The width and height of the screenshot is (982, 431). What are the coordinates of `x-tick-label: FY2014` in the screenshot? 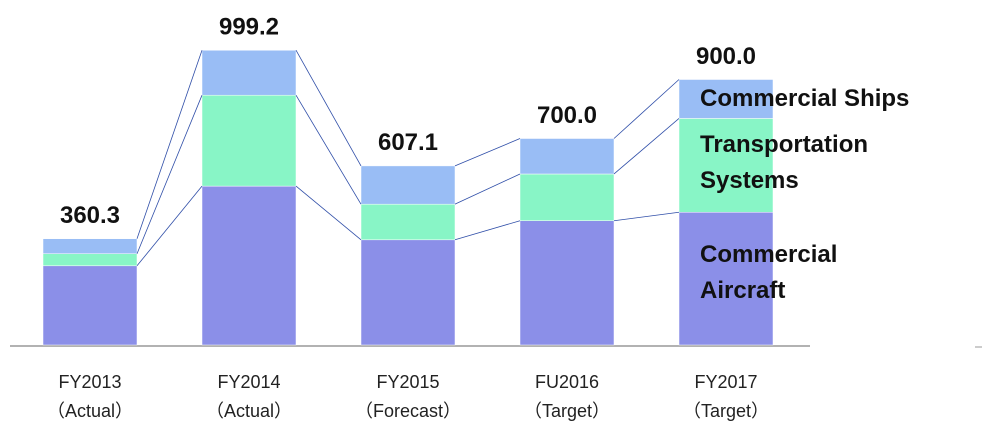 It's located at (248, 382).